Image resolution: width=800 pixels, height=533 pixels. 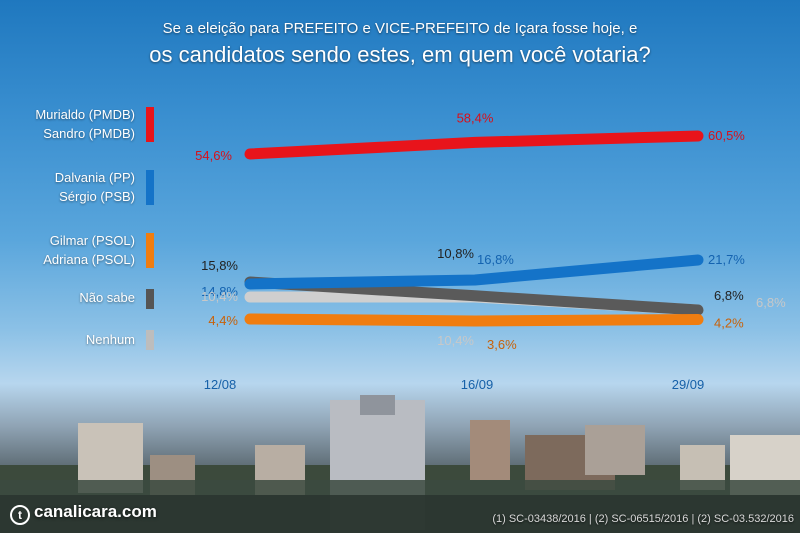 What do you see at coordinates (219, 291) in the screenshot?
I see `data-label: 14,8%` at bounding box center [219, 291].